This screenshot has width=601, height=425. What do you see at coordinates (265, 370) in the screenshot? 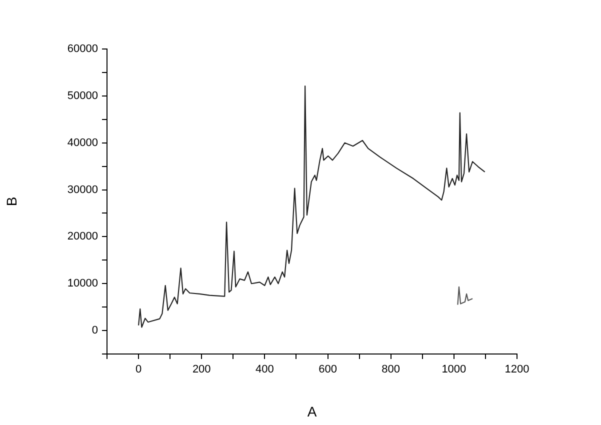
I see `x-tick-label: 400` at bounding box center [265, 370].